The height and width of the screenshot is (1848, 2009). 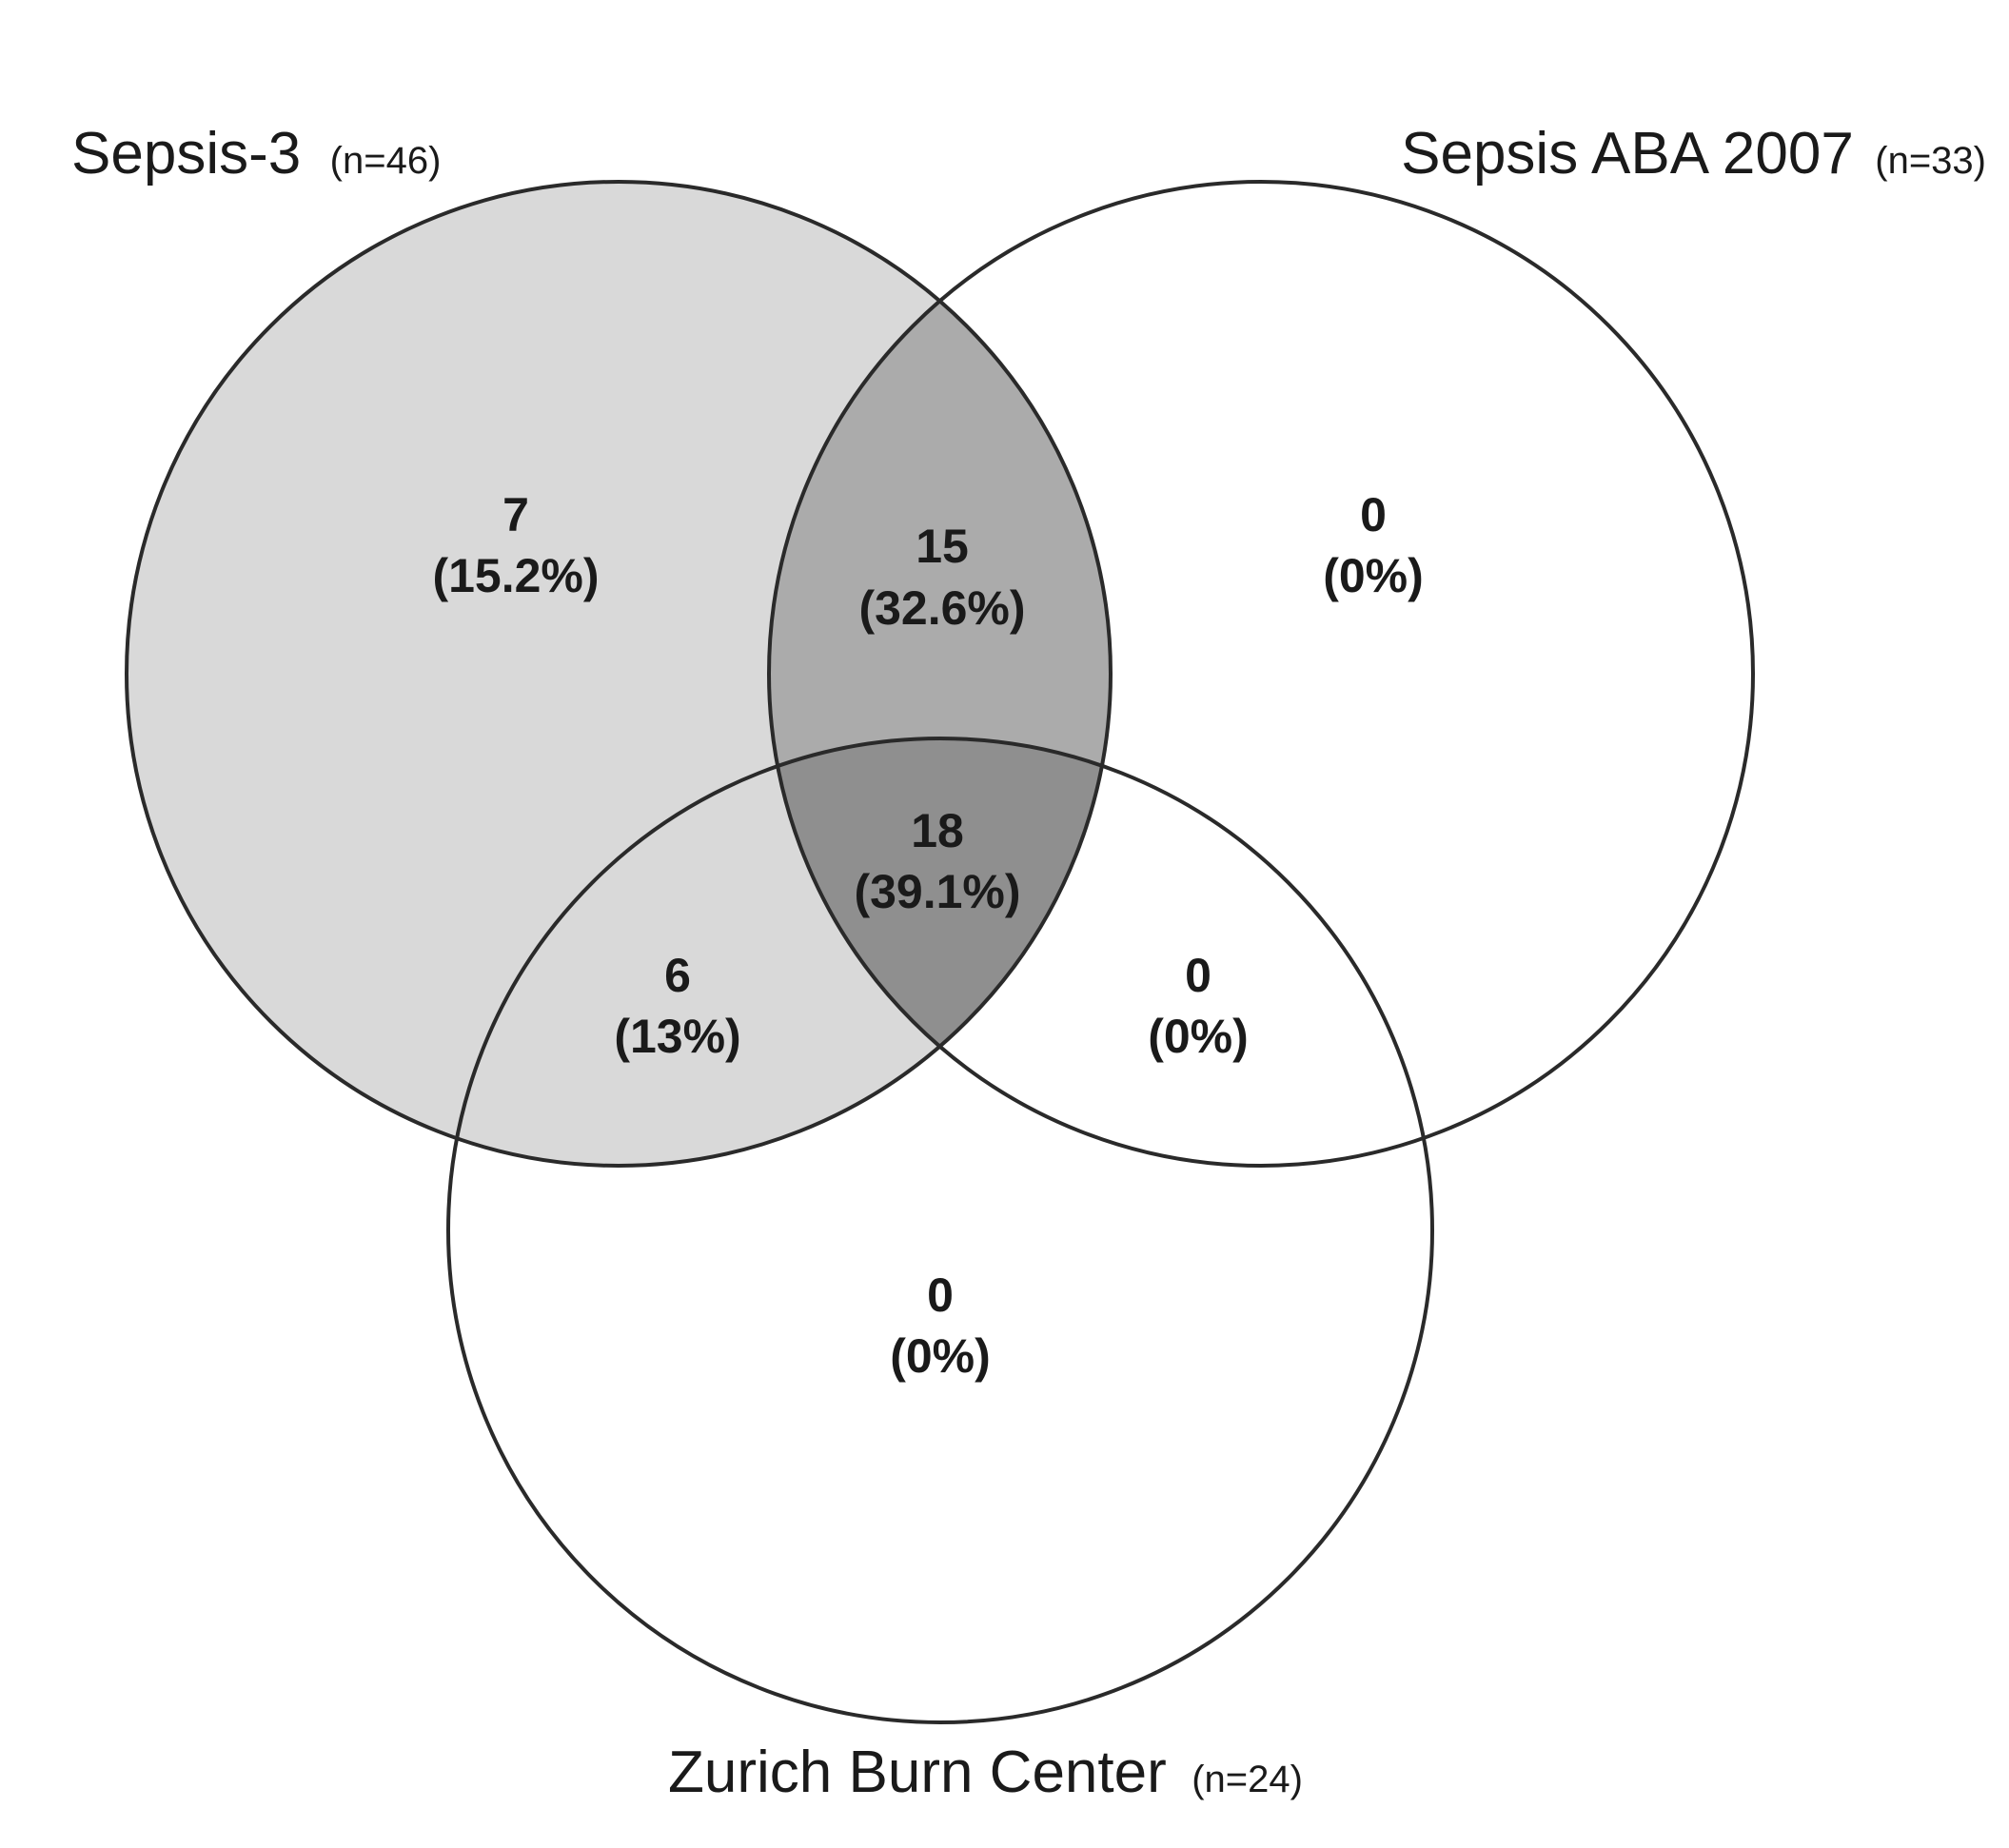 What do you see at coordinates (940, 1356) in the screenshot?
I see `region-c-only-pct: (0%)` at bounding box center [940, 1356].